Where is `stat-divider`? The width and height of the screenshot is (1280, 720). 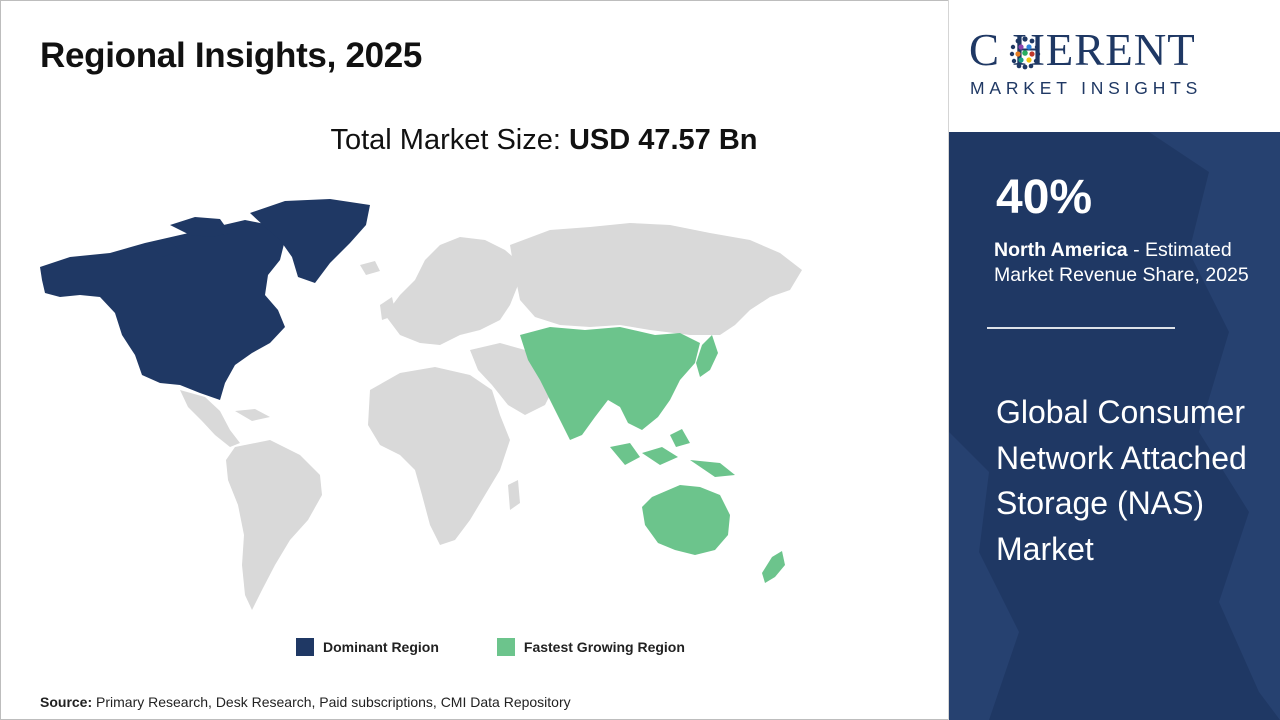
stat-divider is located at coordinates (1081, 328).